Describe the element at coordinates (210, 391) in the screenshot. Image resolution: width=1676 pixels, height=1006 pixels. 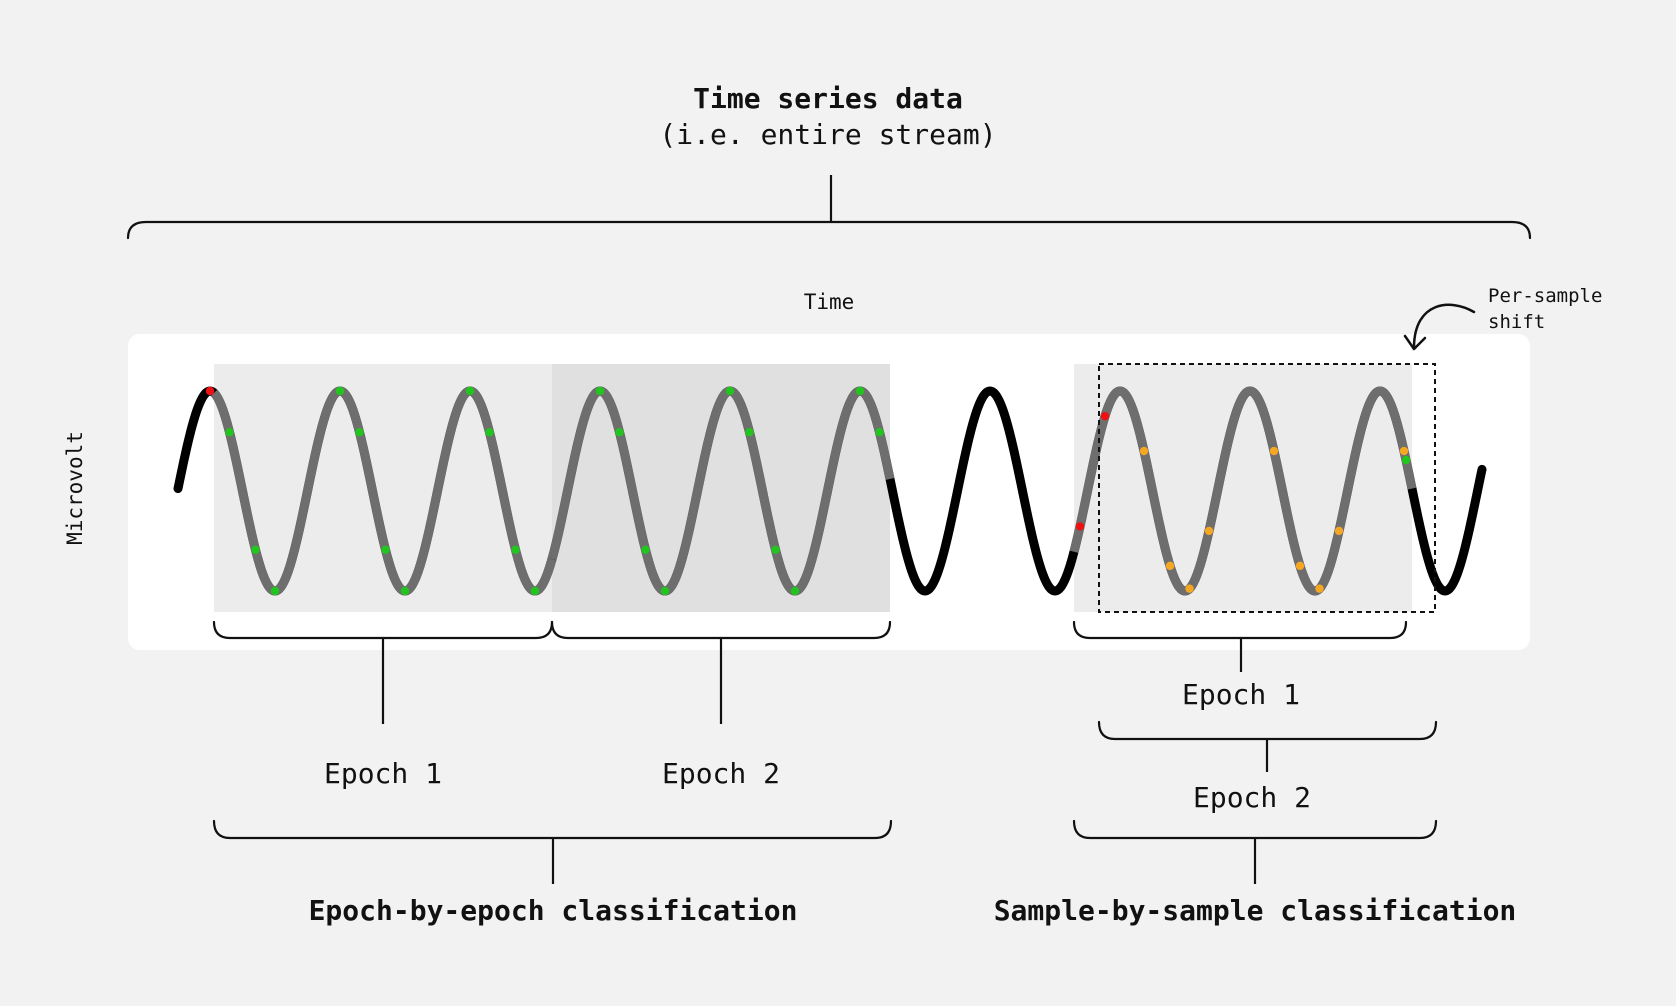
I see `epoch-start-sample` at that location.